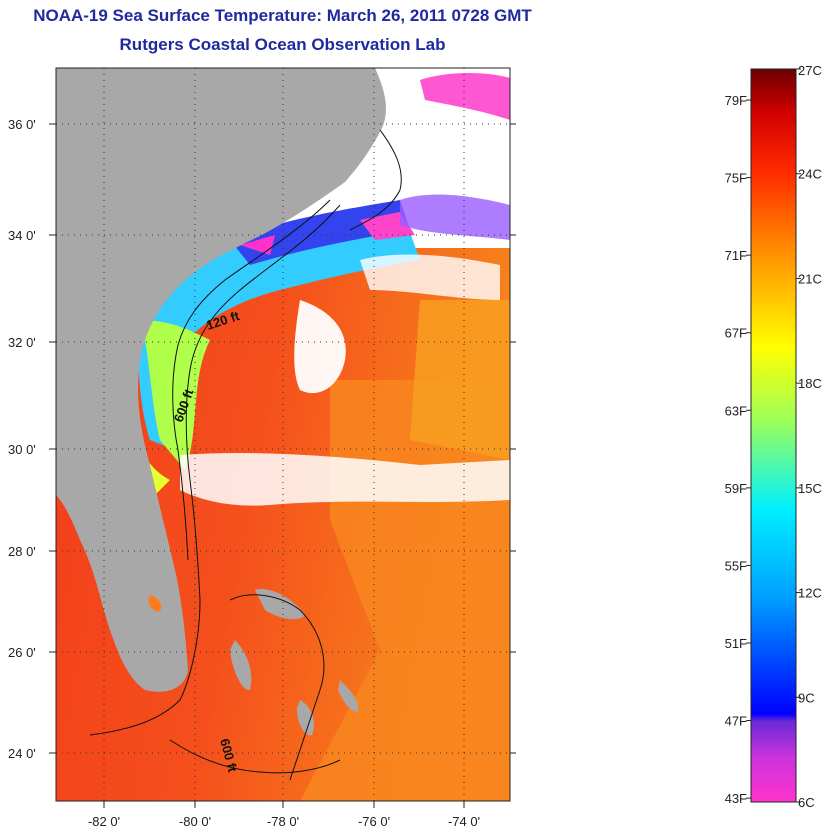 This screenshot has height=832, width=825. Describe the element at coordinates (195, 821) in the screenshot. I see `lon-label: -80 0'` at that location.